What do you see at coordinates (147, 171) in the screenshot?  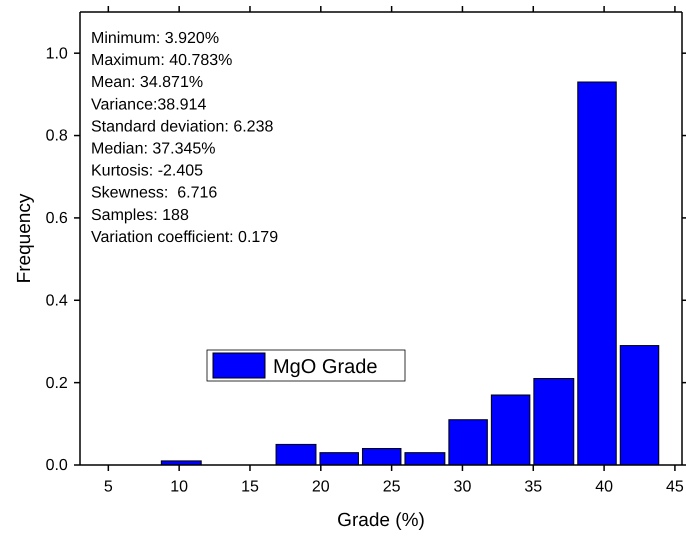 I see `annotation: Kurtosis: -2.405` at bounding box center [147, 171].